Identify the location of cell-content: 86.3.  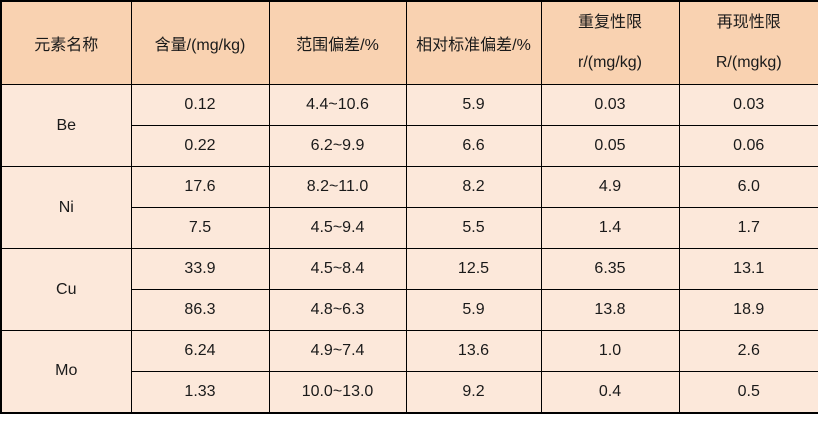
(200, 310).